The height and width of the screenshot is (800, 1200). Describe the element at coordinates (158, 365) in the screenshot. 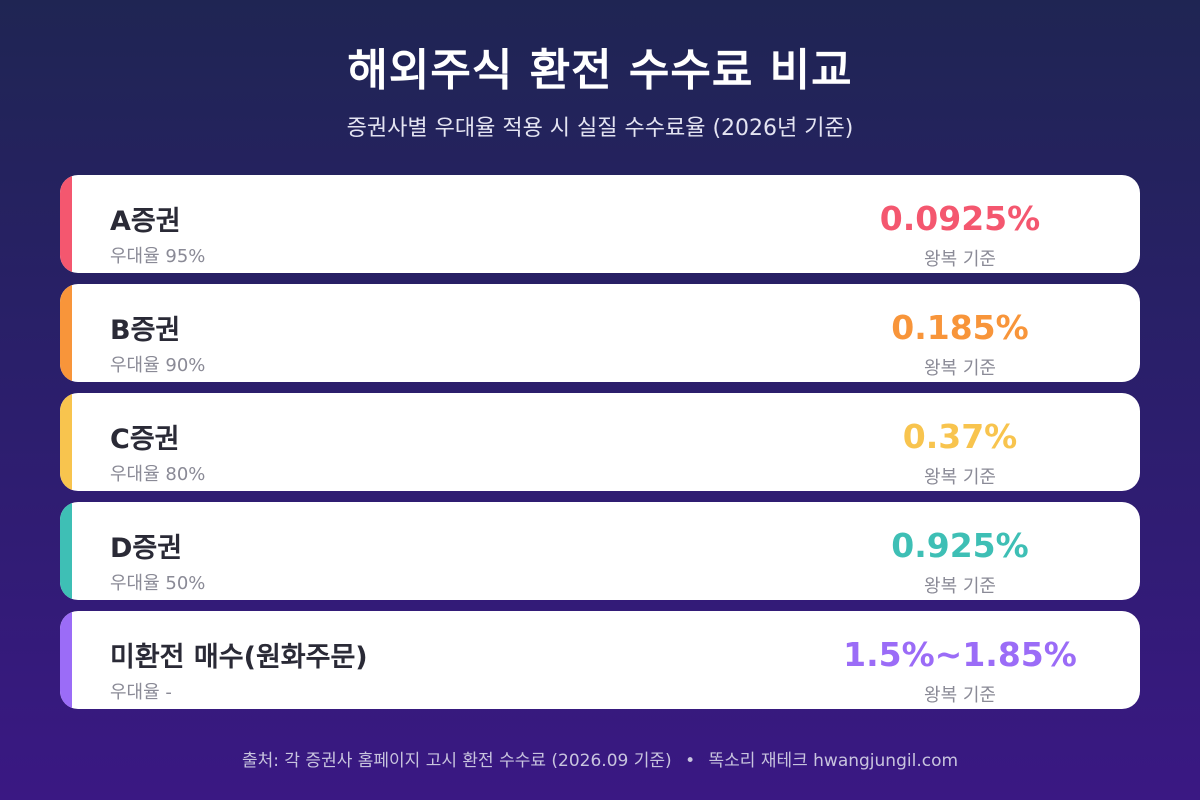

I see `discount-rate: 우대율 90%` at that location.